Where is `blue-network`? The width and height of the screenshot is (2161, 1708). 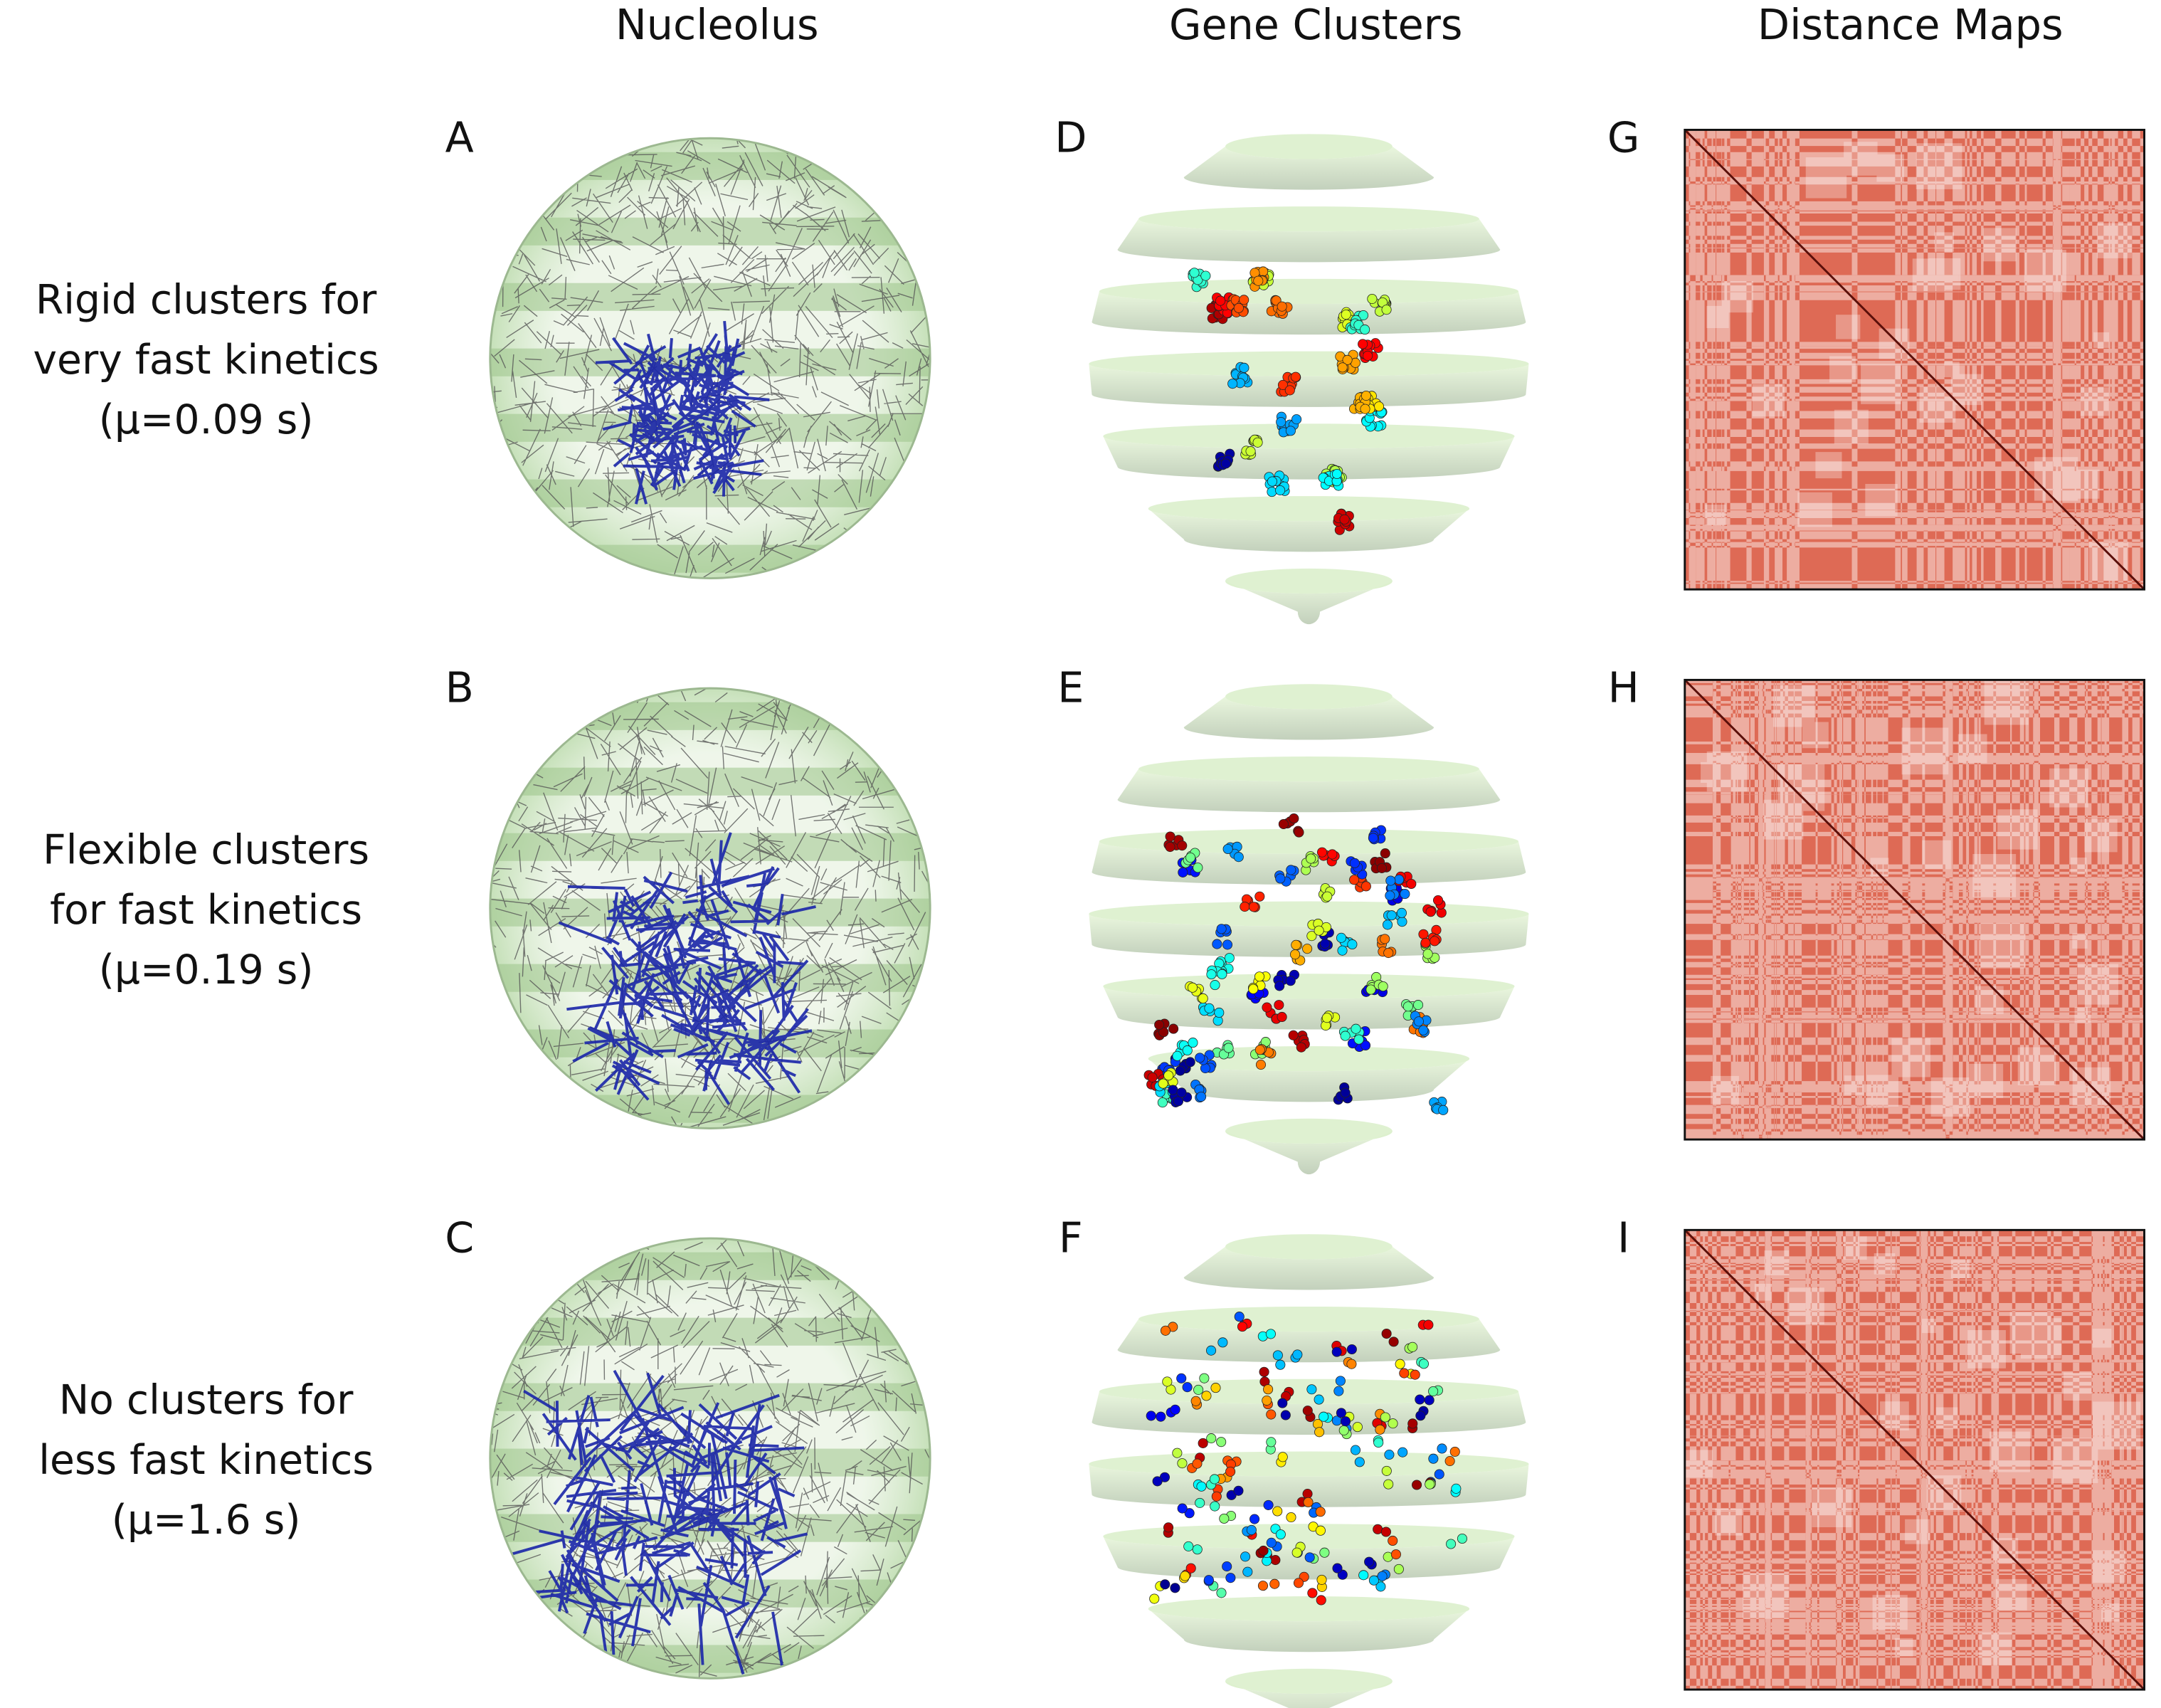
blue-network is located at coordinates (687, 969).